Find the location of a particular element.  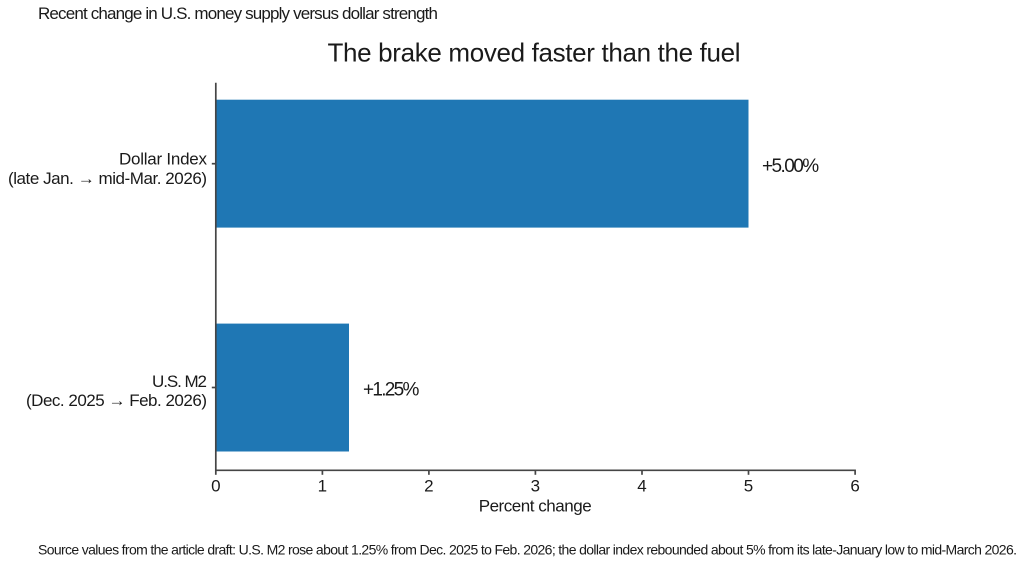

svg-text:The brake moved faster than th: The brake moved faster than the fuel is located at coordinates (534, 53).